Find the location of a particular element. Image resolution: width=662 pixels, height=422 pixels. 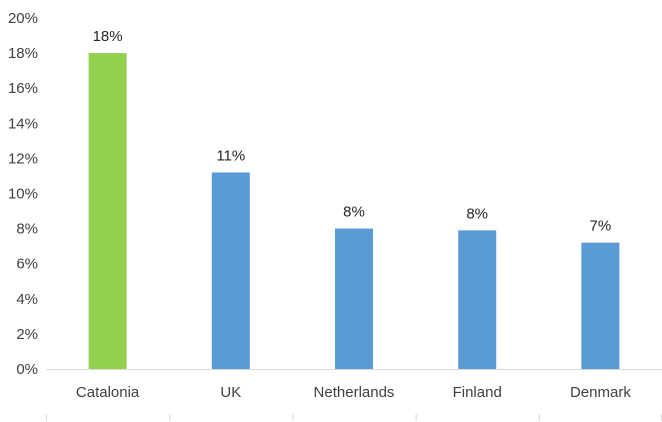

bar-netherlands is located at coordinates (354, 298).